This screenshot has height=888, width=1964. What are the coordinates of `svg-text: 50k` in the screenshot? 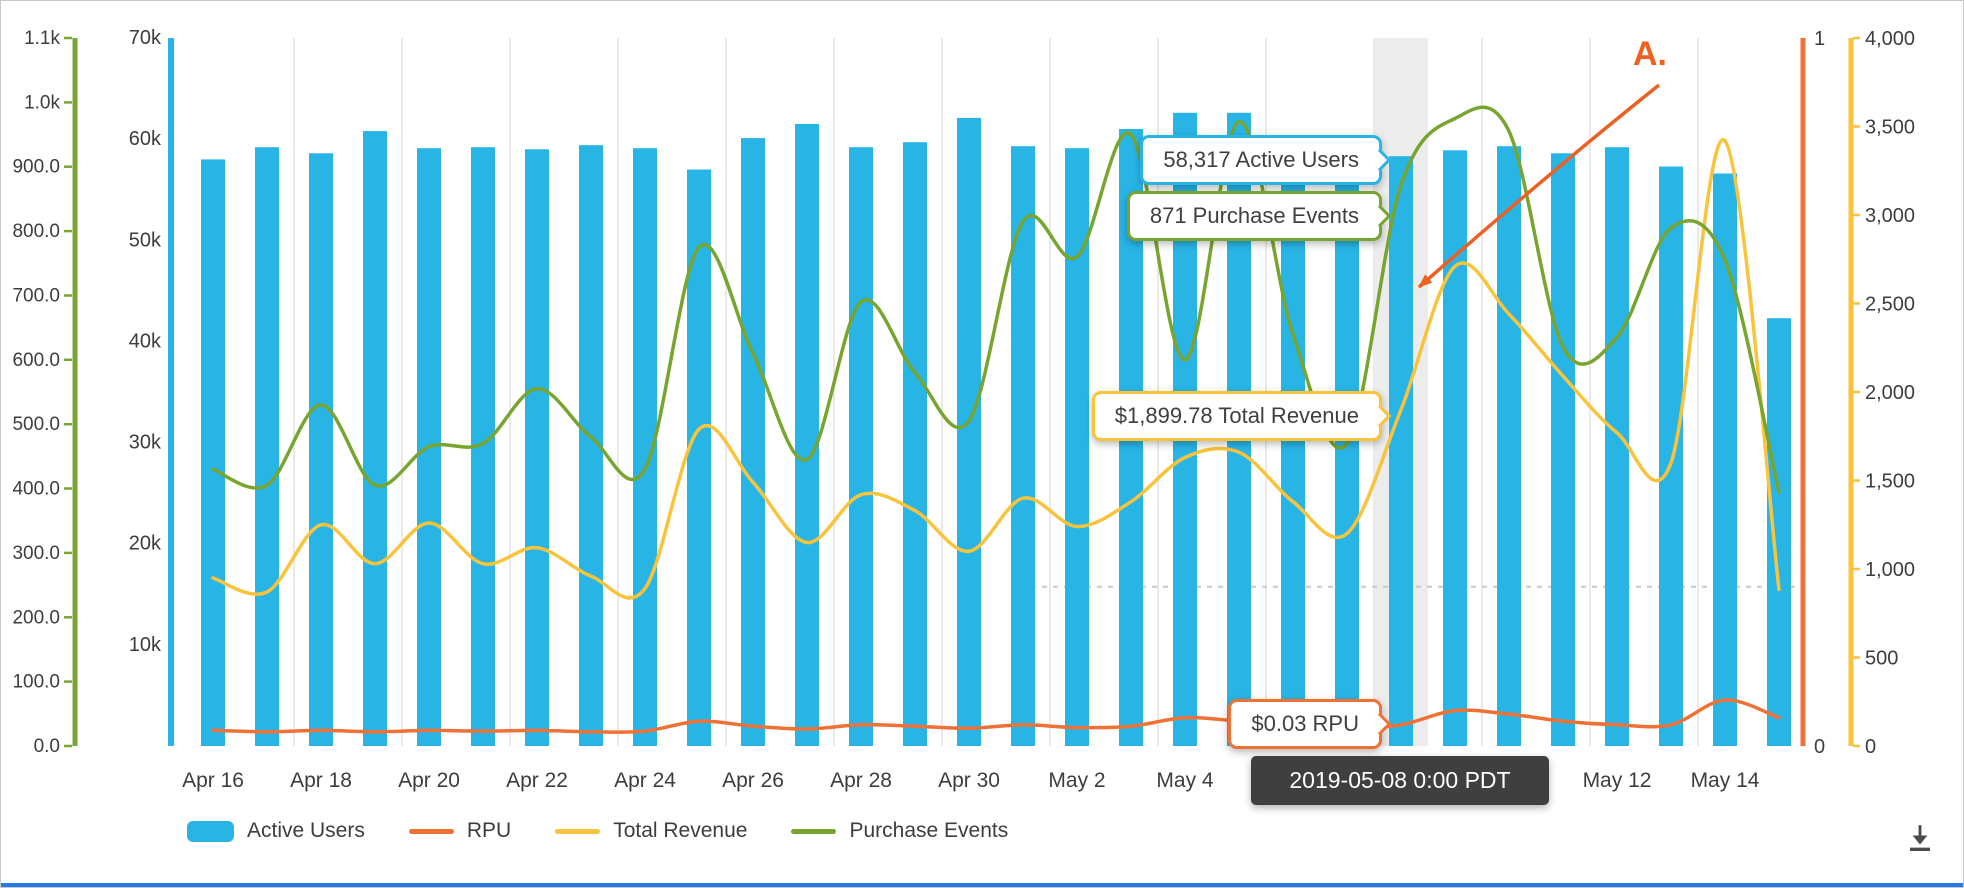 It's located at (145, 240).